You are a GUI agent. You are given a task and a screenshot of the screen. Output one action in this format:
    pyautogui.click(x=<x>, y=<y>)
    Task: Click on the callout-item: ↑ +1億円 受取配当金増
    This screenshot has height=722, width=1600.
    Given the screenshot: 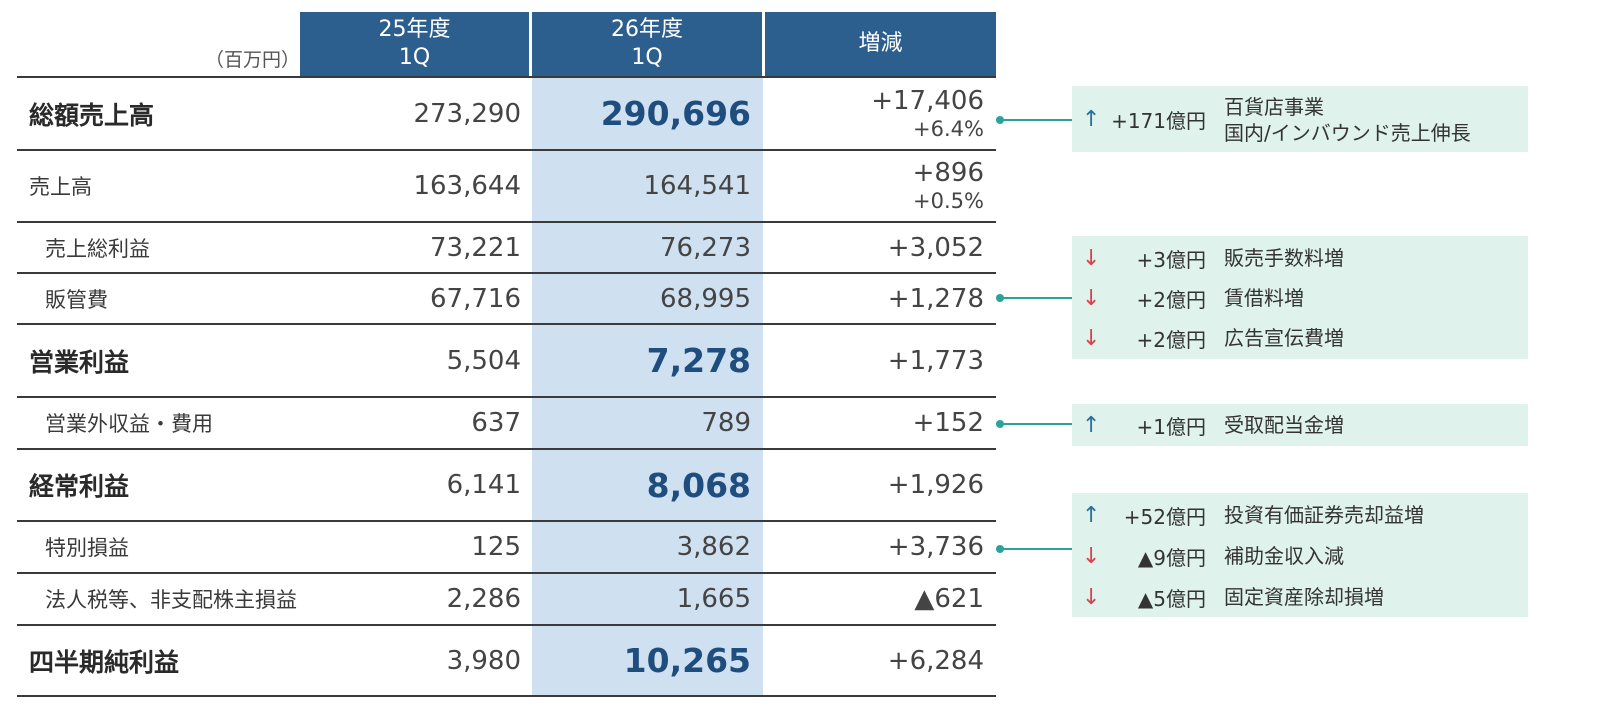 What is the action you would take?
    pyautogui.click(x=1300, y=425)
    